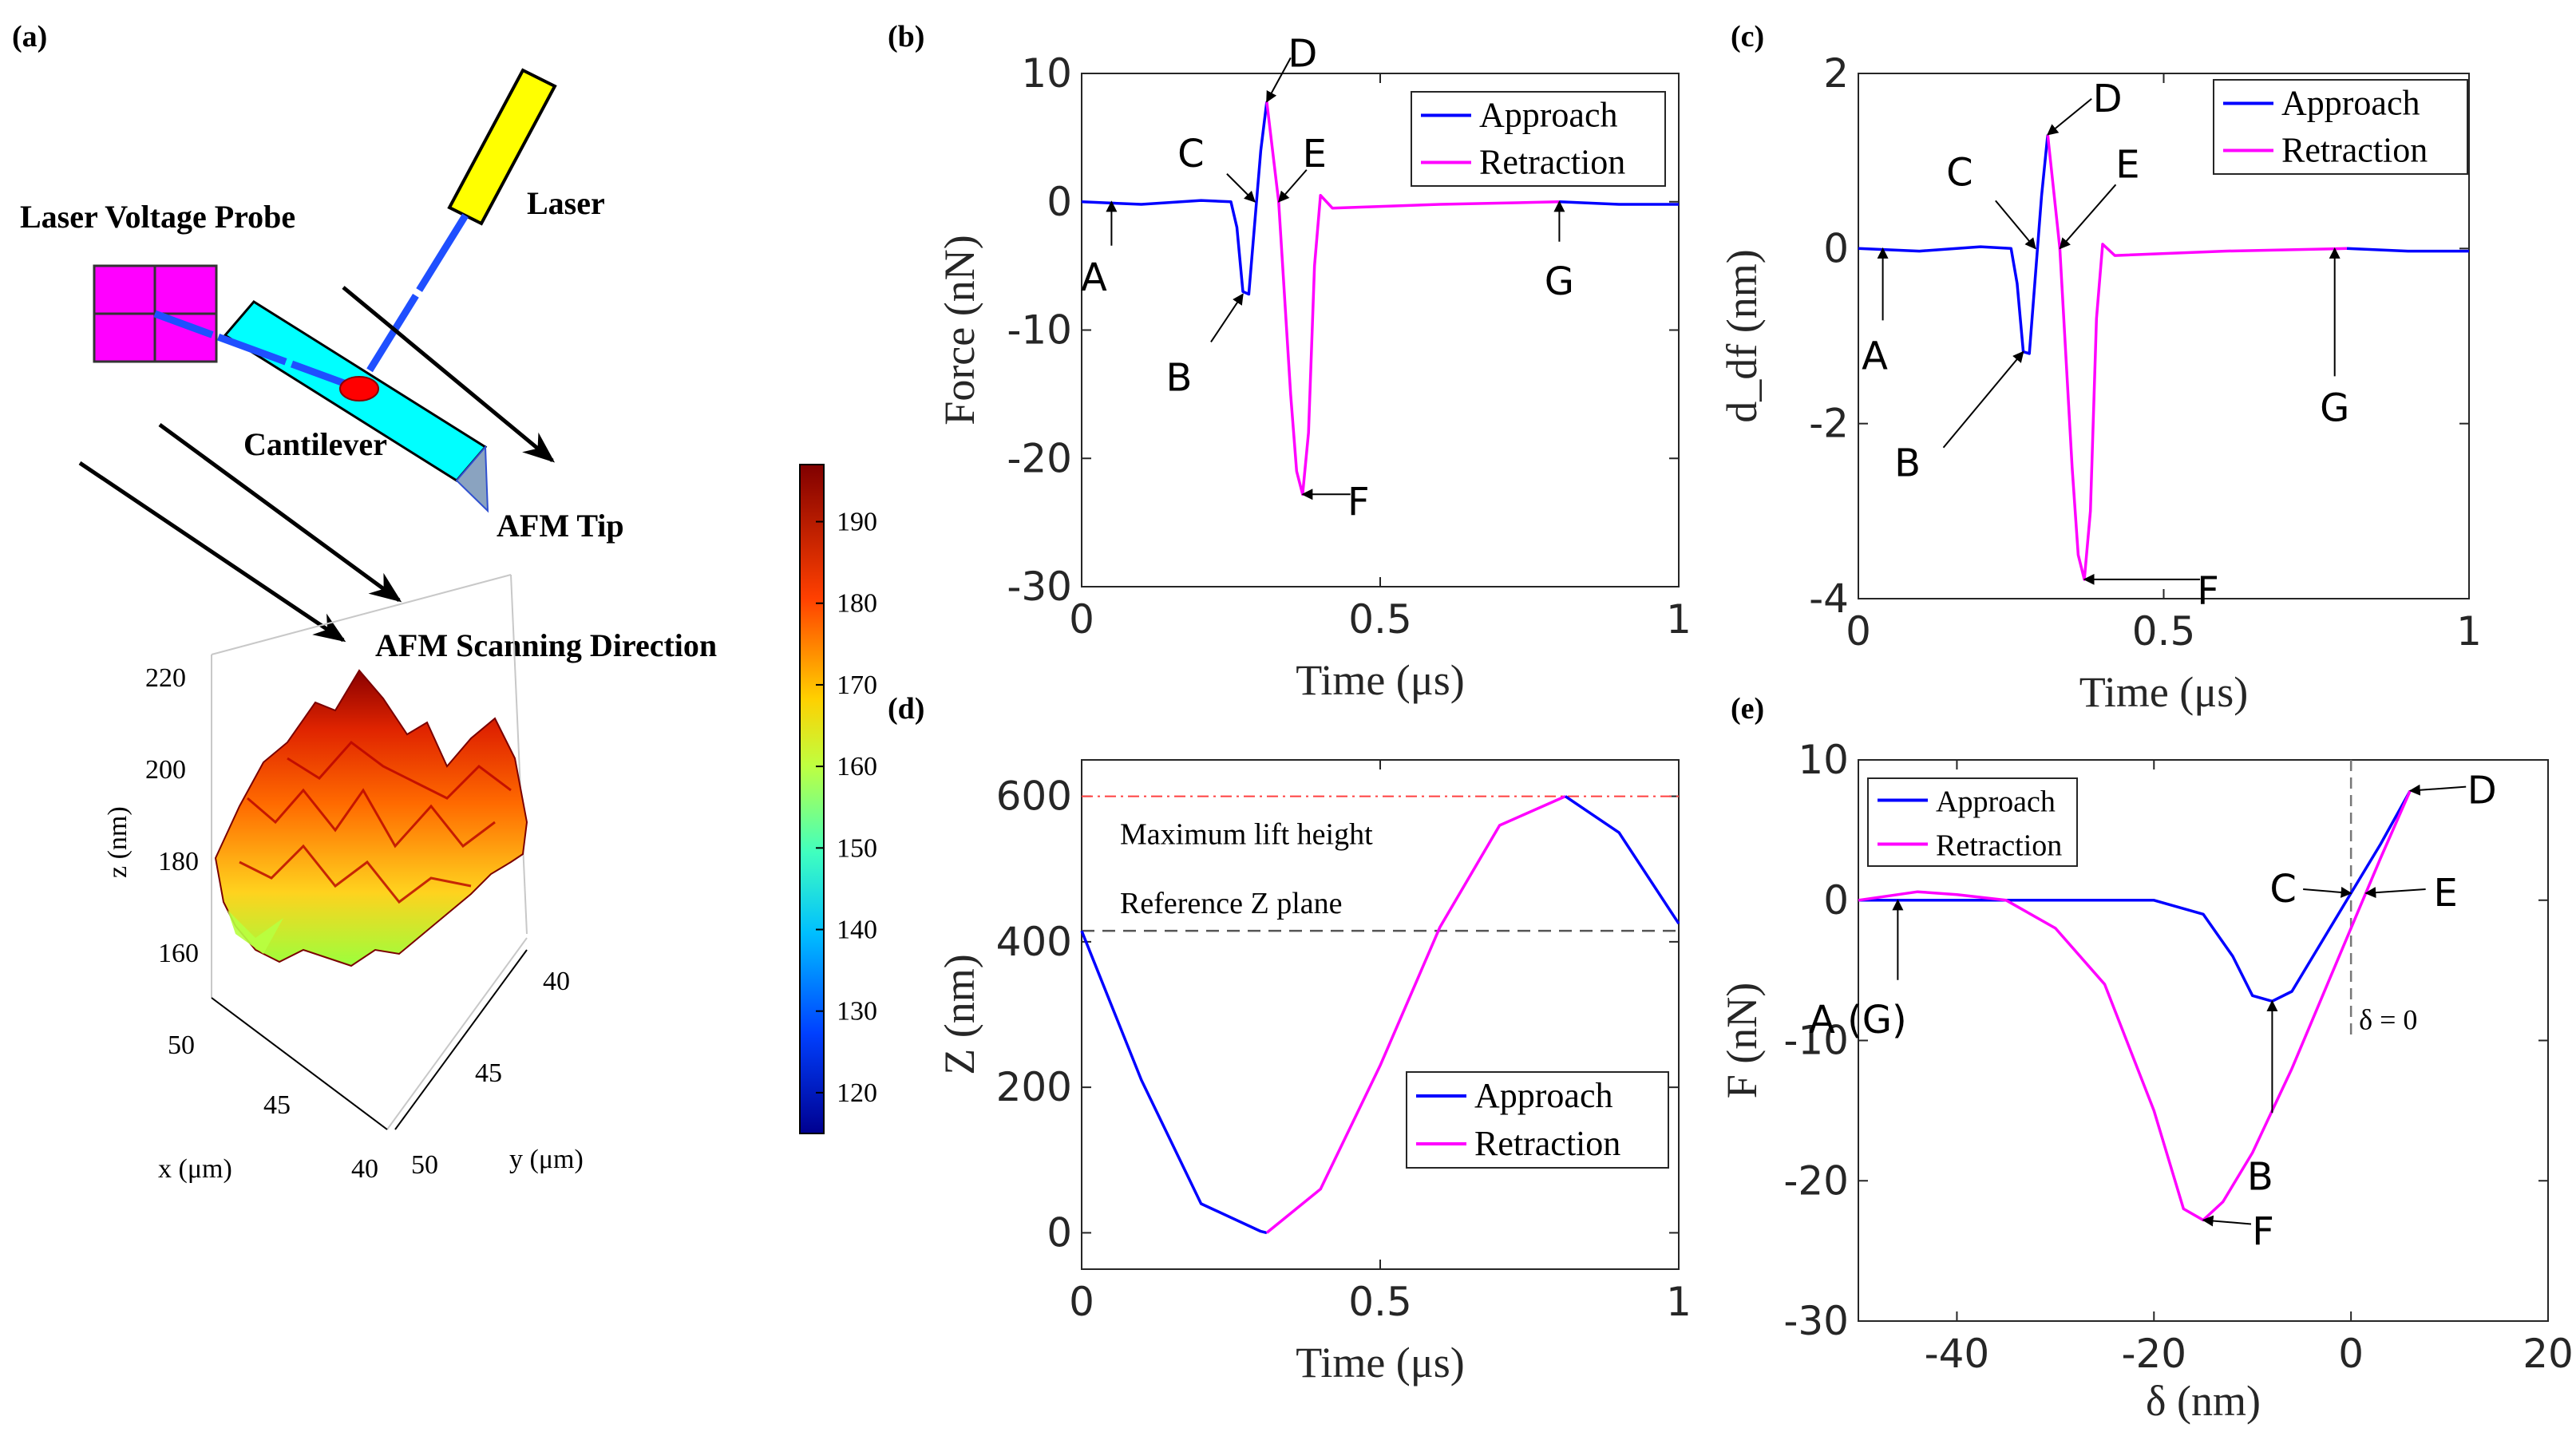 The width and height of the screenshot is (2576, 1436). I want to click on y-tick-label: 0, so click(1059, 202).